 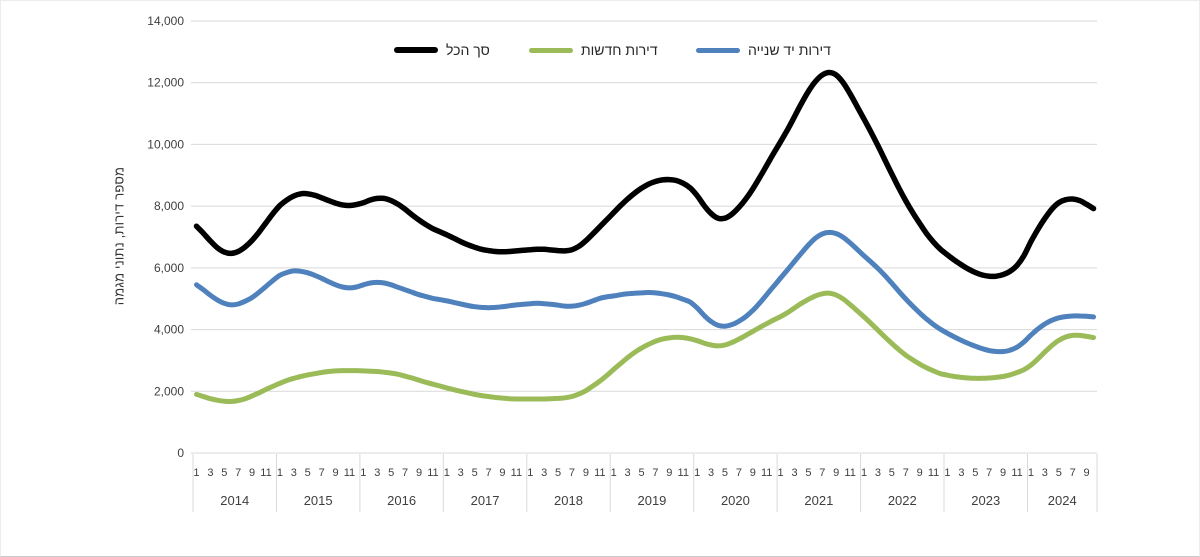 What do you see at coordinates (169, 206) in the screenshot?
I see `y-tick-label: 8,000` at bounding box center [169, 206].